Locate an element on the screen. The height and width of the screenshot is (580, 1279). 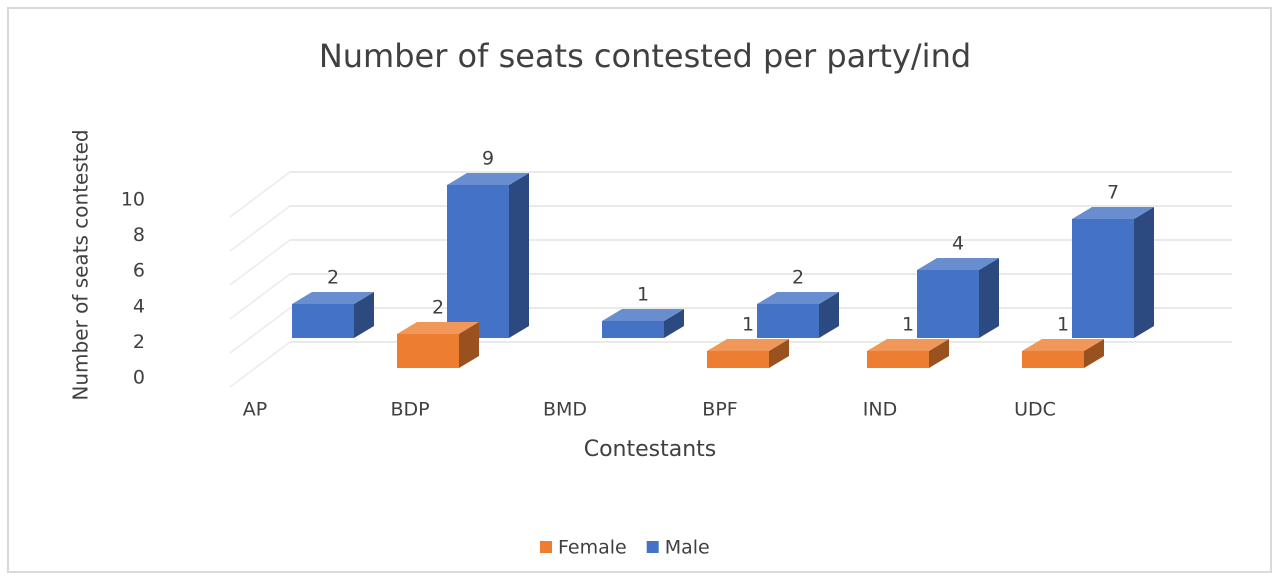
y-tick-label: 10 is located at coordinates (133, 200).